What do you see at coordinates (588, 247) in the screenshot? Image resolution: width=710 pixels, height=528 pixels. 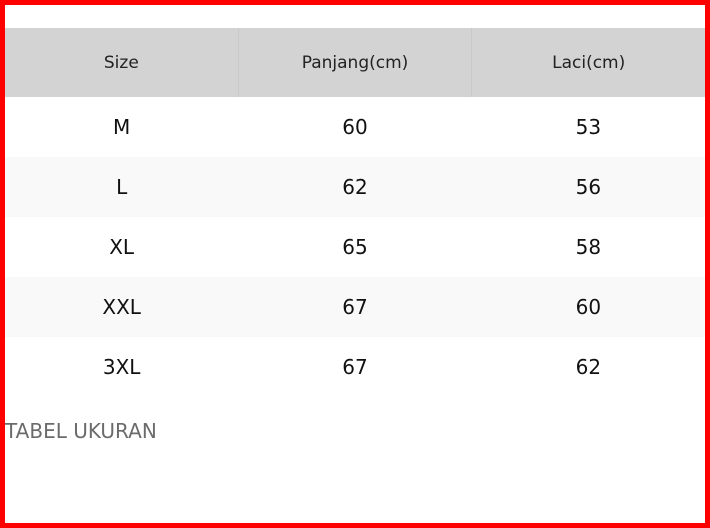 I see `table-cell: 58` at bounding box center [588, 247].